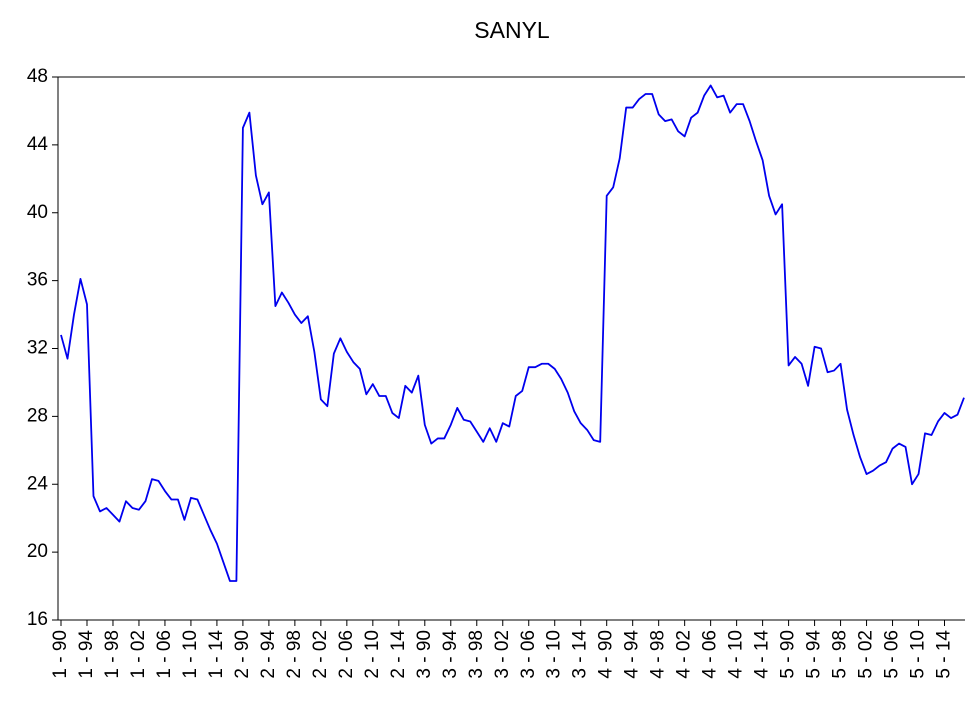 The width and height of the screenshot is (965, 713). I want to click on x-tick-label: 1 - 90, so click(60, 654).